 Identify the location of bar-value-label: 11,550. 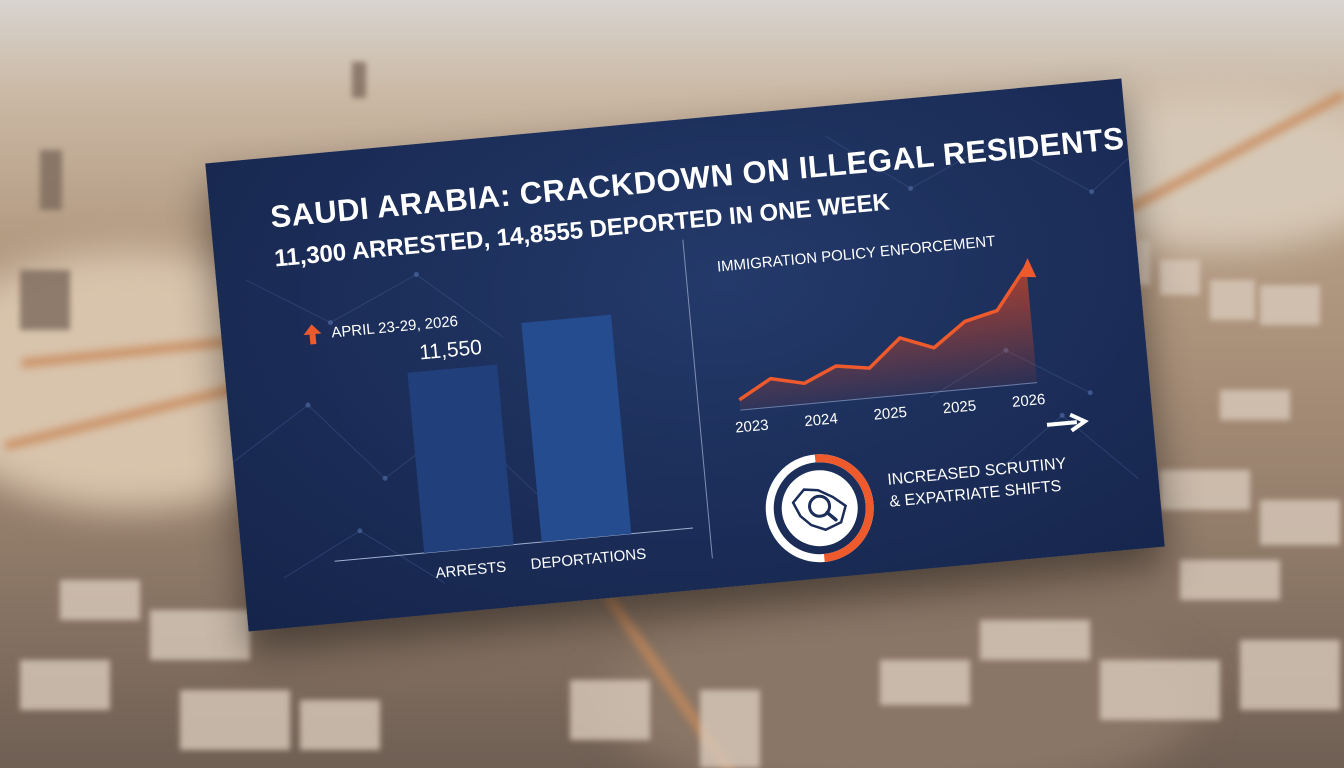
(450, 350).